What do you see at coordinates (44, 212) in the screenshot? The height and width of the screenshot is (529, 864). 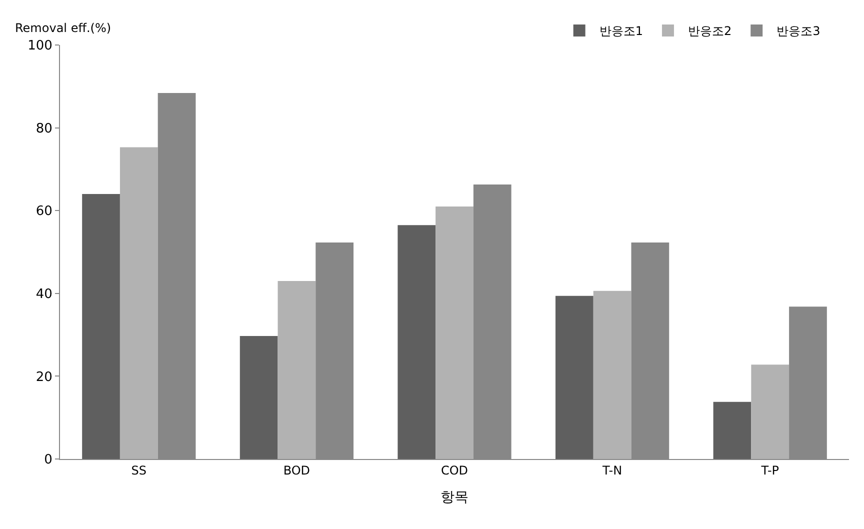 I see `y-tick-label: 60` at bounding box center [44, 212].